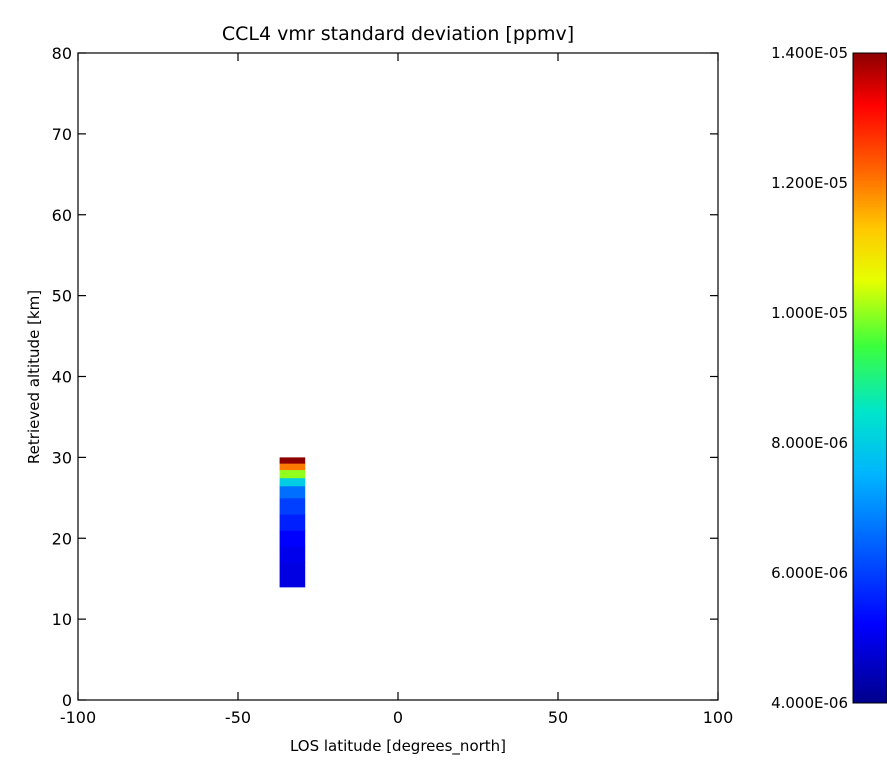 This screenshot has height=767, width=887. I want to click on colorbar-label: 1.000E-05, so click(809, 313).